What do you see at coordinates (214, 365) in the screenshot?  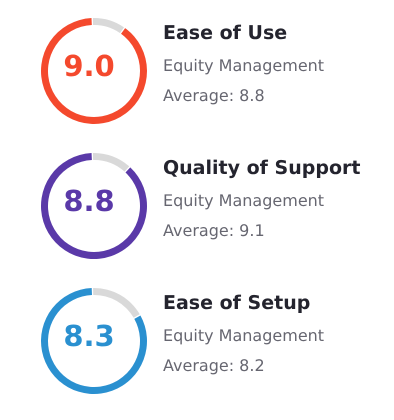 I see `text: Average: 8.2` at bounding box center [214, 365].